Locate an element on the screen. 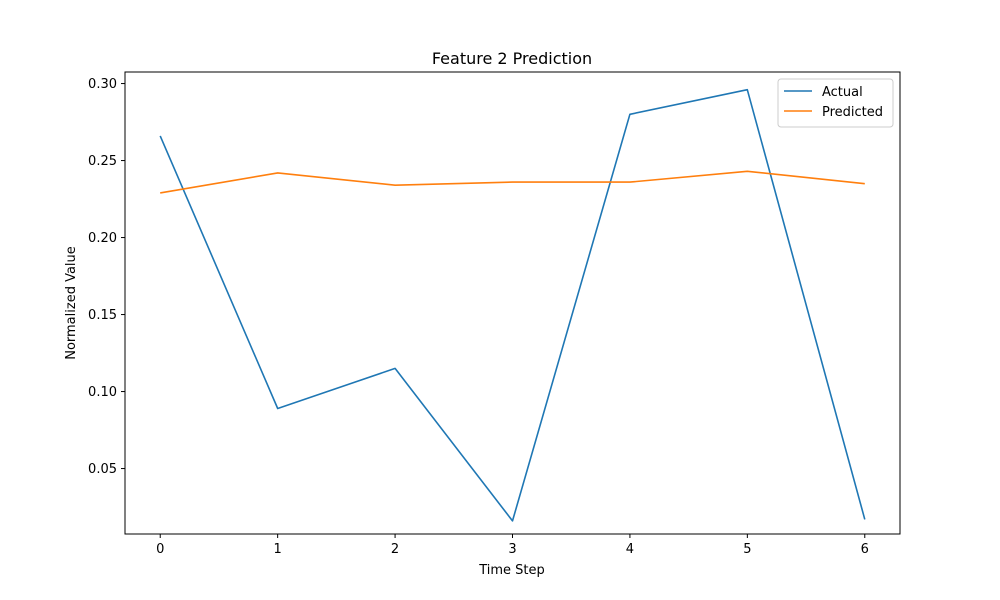 The image size is (1000, 600). y-tick-label: 0.25 is located at coordinates (102, 161).